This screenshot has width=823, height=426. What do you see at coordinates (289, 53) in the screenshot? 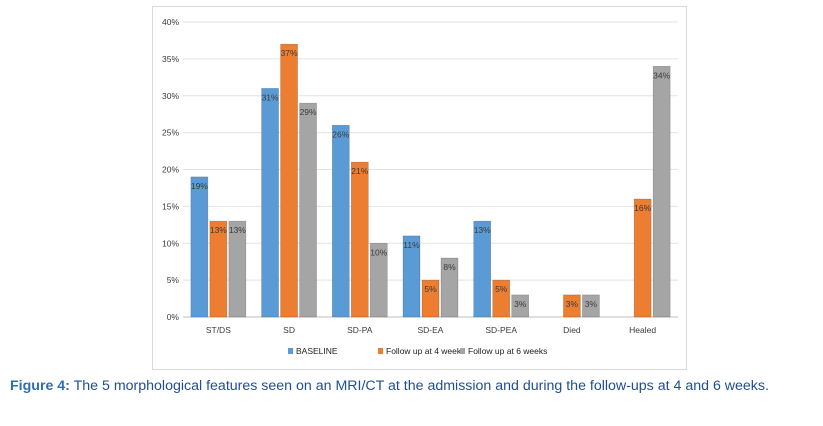
I see `data-label: 37%` at bounding box center [289, 53].